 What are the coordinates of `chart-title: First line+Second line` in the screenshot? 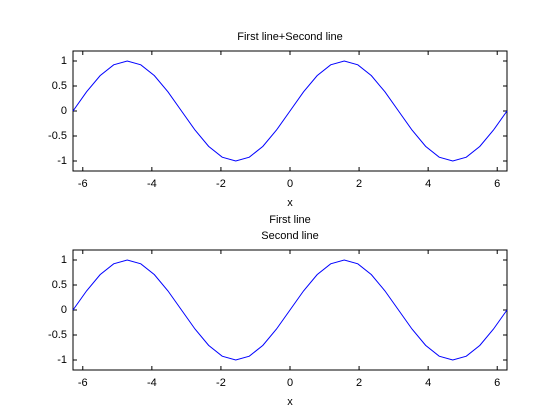 It's located at (289, 37).